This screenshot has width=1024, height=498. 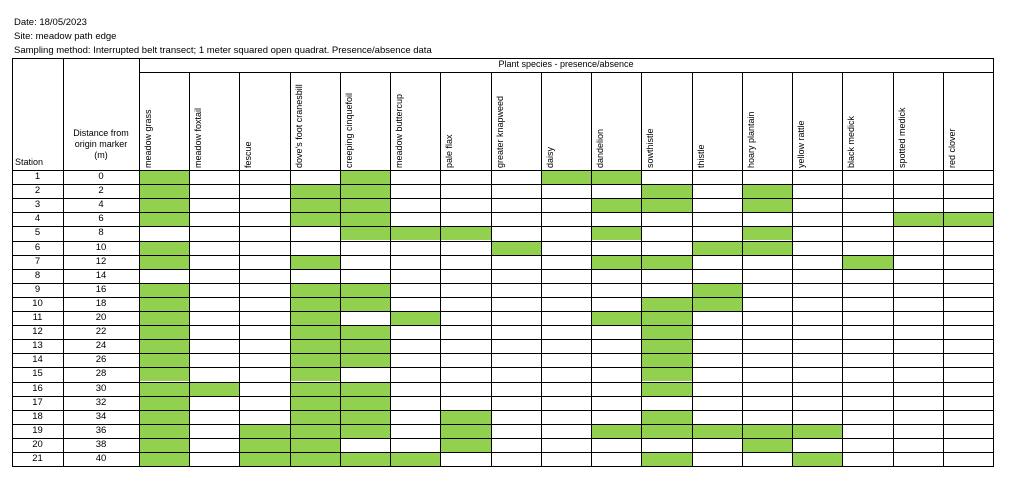 I want to click on species-label-fescue: fescue, so click(x=248, y=154).